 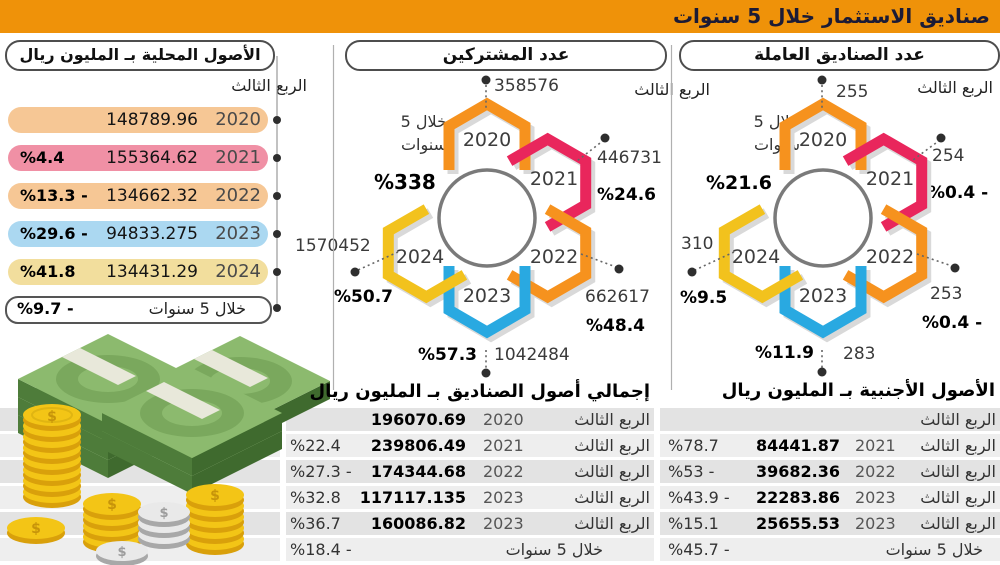 What do you see at coordinates (138, 310) in the screenshot?
I see `local-assets-five-year-row: خلال 5 سنوات %9.7 -` at bounding box center [138, 310].